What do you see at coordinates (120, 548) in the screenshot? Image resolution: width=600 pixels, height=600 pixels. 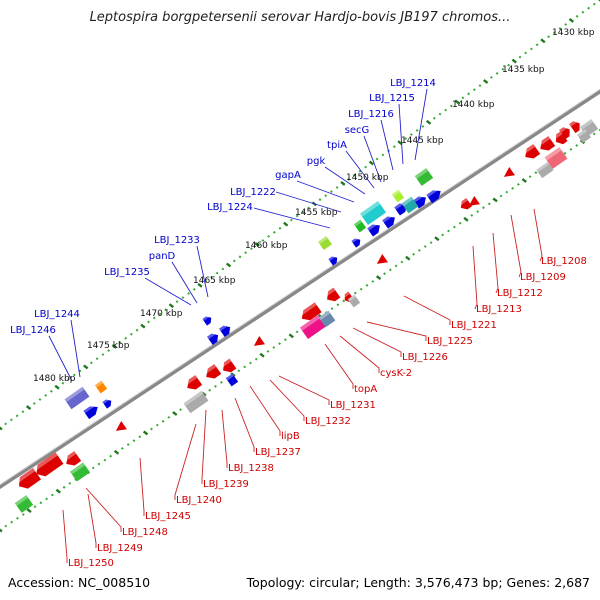 I see `reverse-gene-label: LBJ_1249` at bounding box center [120, 548].